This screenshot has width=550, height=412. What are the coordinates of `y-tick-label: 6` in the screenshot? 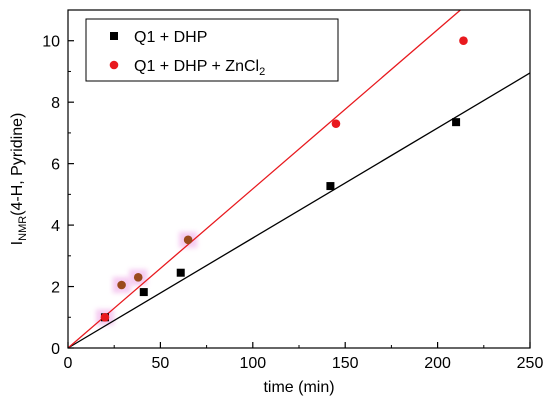 It's located at (55, 165).